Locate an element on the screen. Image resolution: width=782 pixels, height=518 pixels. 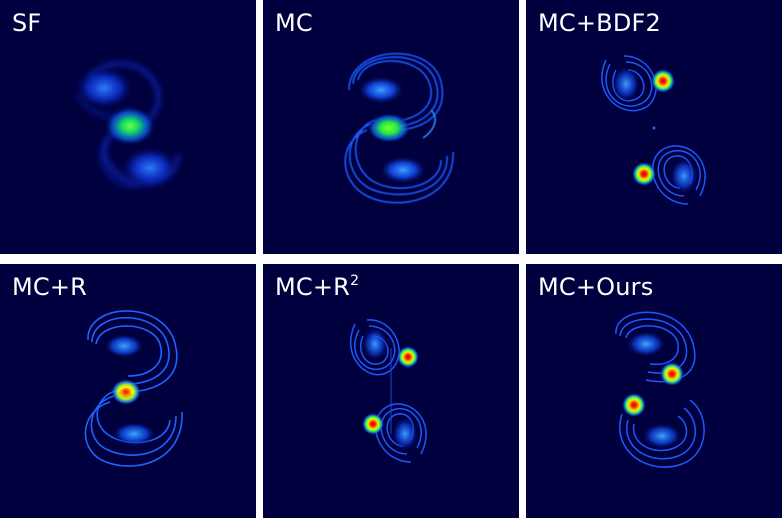
panel-label: MC+BDF2 is located at coordinates (599, 23).